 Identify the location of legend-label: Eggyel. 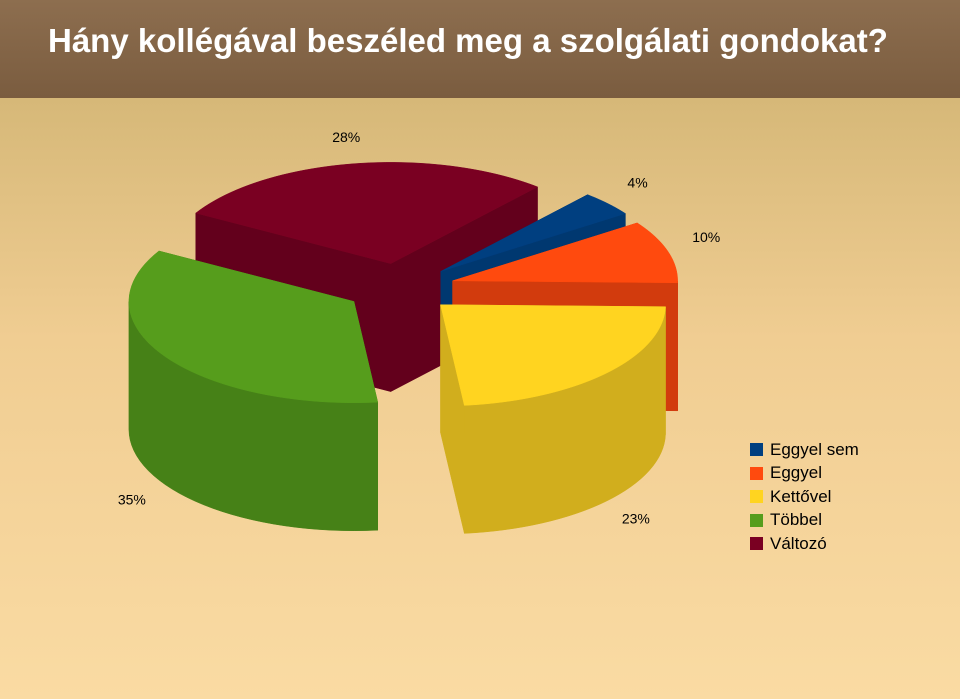
(796, 473).